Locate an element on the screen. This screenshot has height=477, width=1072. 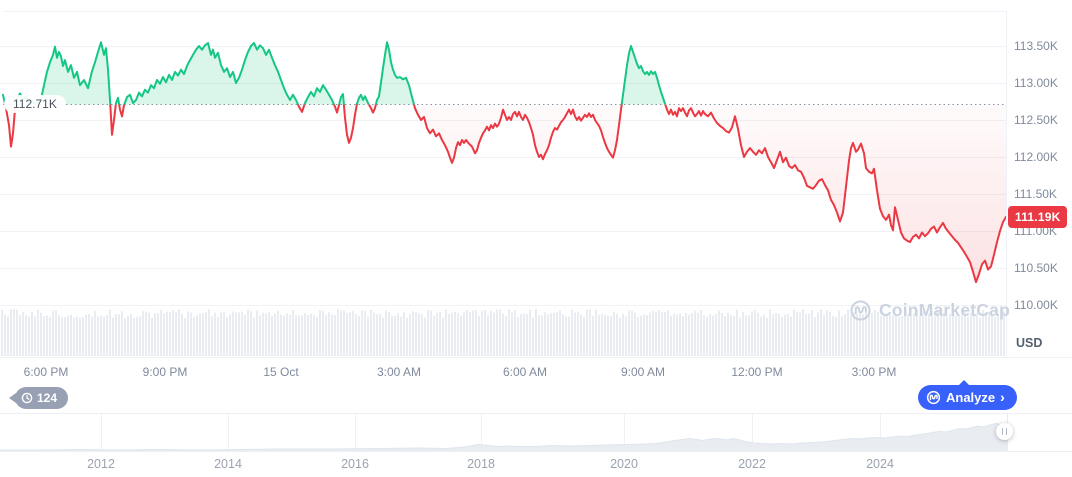
history-count: 124 is located at coordinates (47, 398).